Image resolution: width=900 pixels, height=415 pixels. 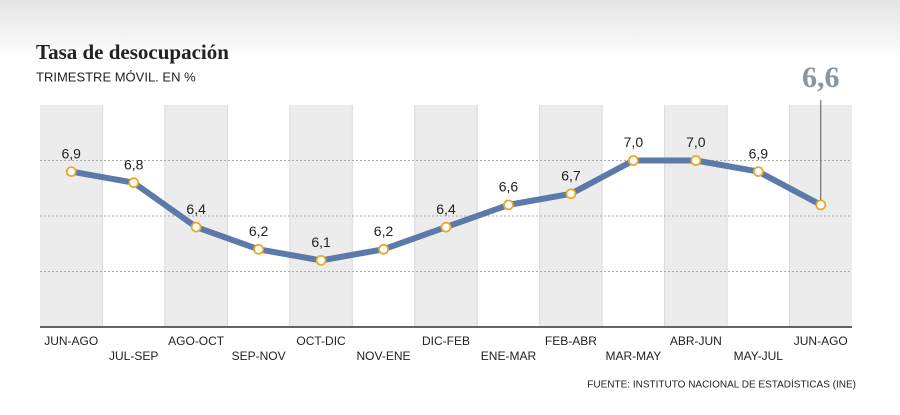 I want to click on header-bg, so click(x=450, y=30).